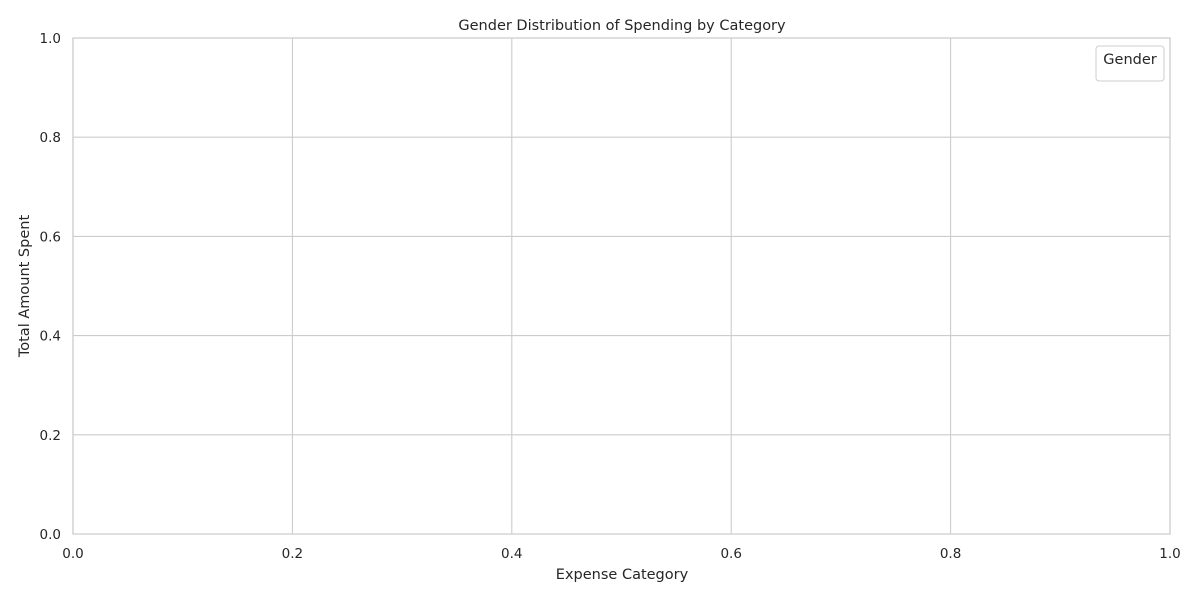  I want to click on legend-title: Gender, so click(1129, 60).